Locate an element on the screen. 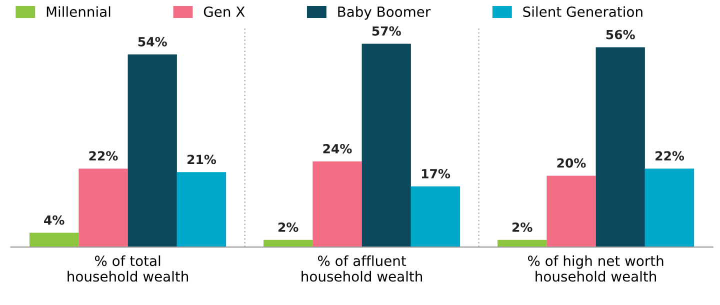  data-label: 4% is located at coordinates (54, 220).